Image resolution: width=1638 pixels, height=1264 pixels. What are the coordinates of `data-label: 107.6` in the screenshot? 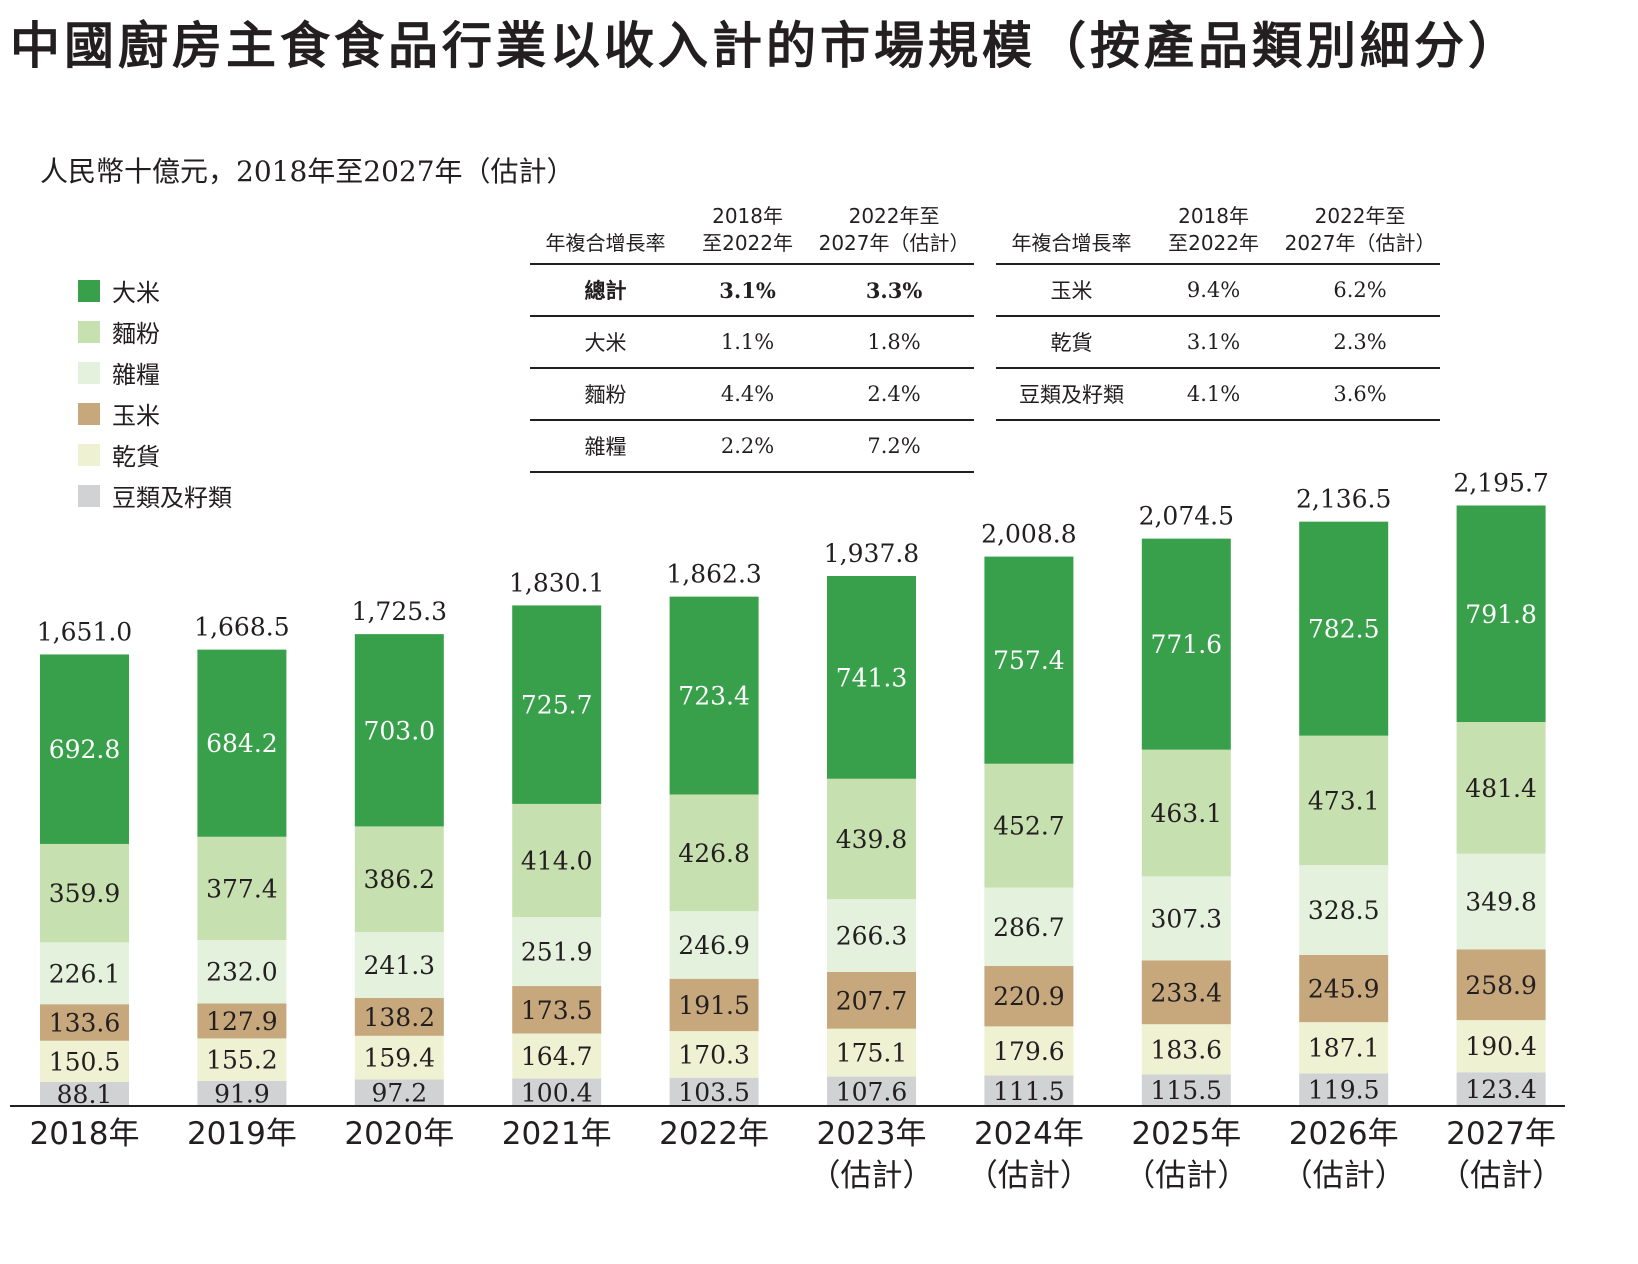 It's located at (872, 1091).